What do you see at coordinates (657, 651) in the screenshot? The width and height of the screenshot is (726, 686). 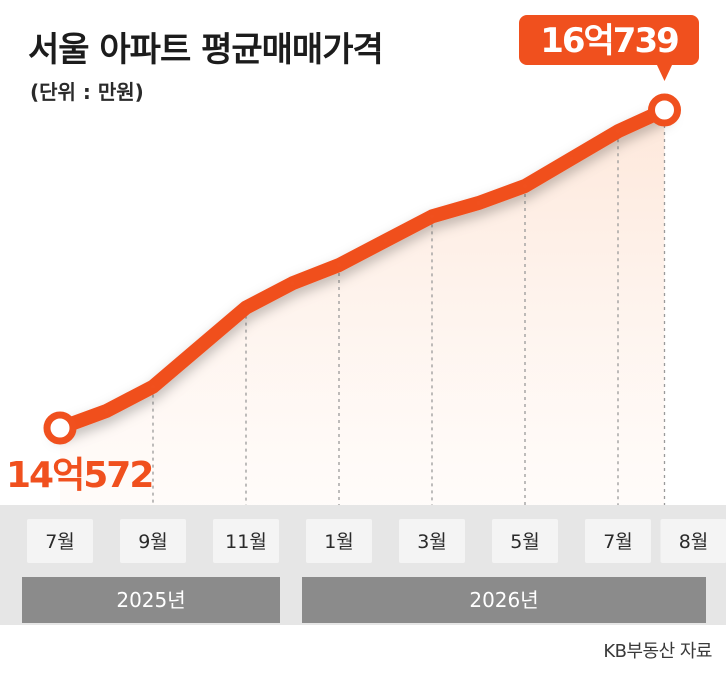 I see `source-note: KB부동산 자료` at bounding box center [657, 651].